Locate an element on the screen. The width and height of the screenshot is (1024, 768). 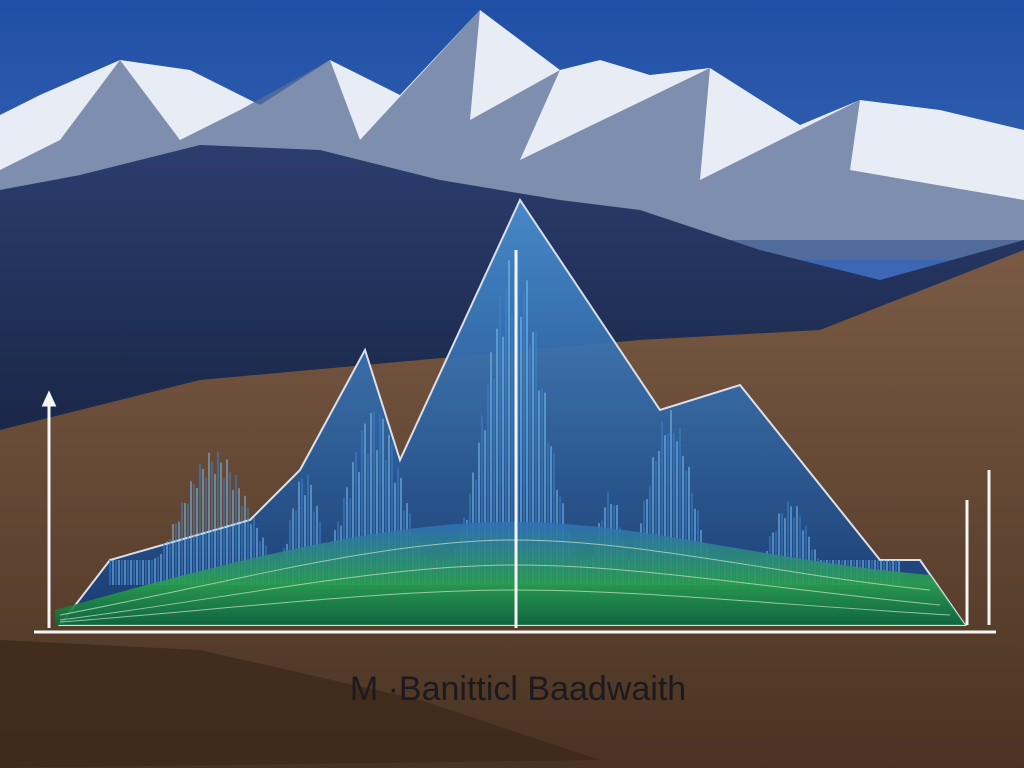
caption: M ·Banitticl Baadwaith is located at coordinates (518, 689).